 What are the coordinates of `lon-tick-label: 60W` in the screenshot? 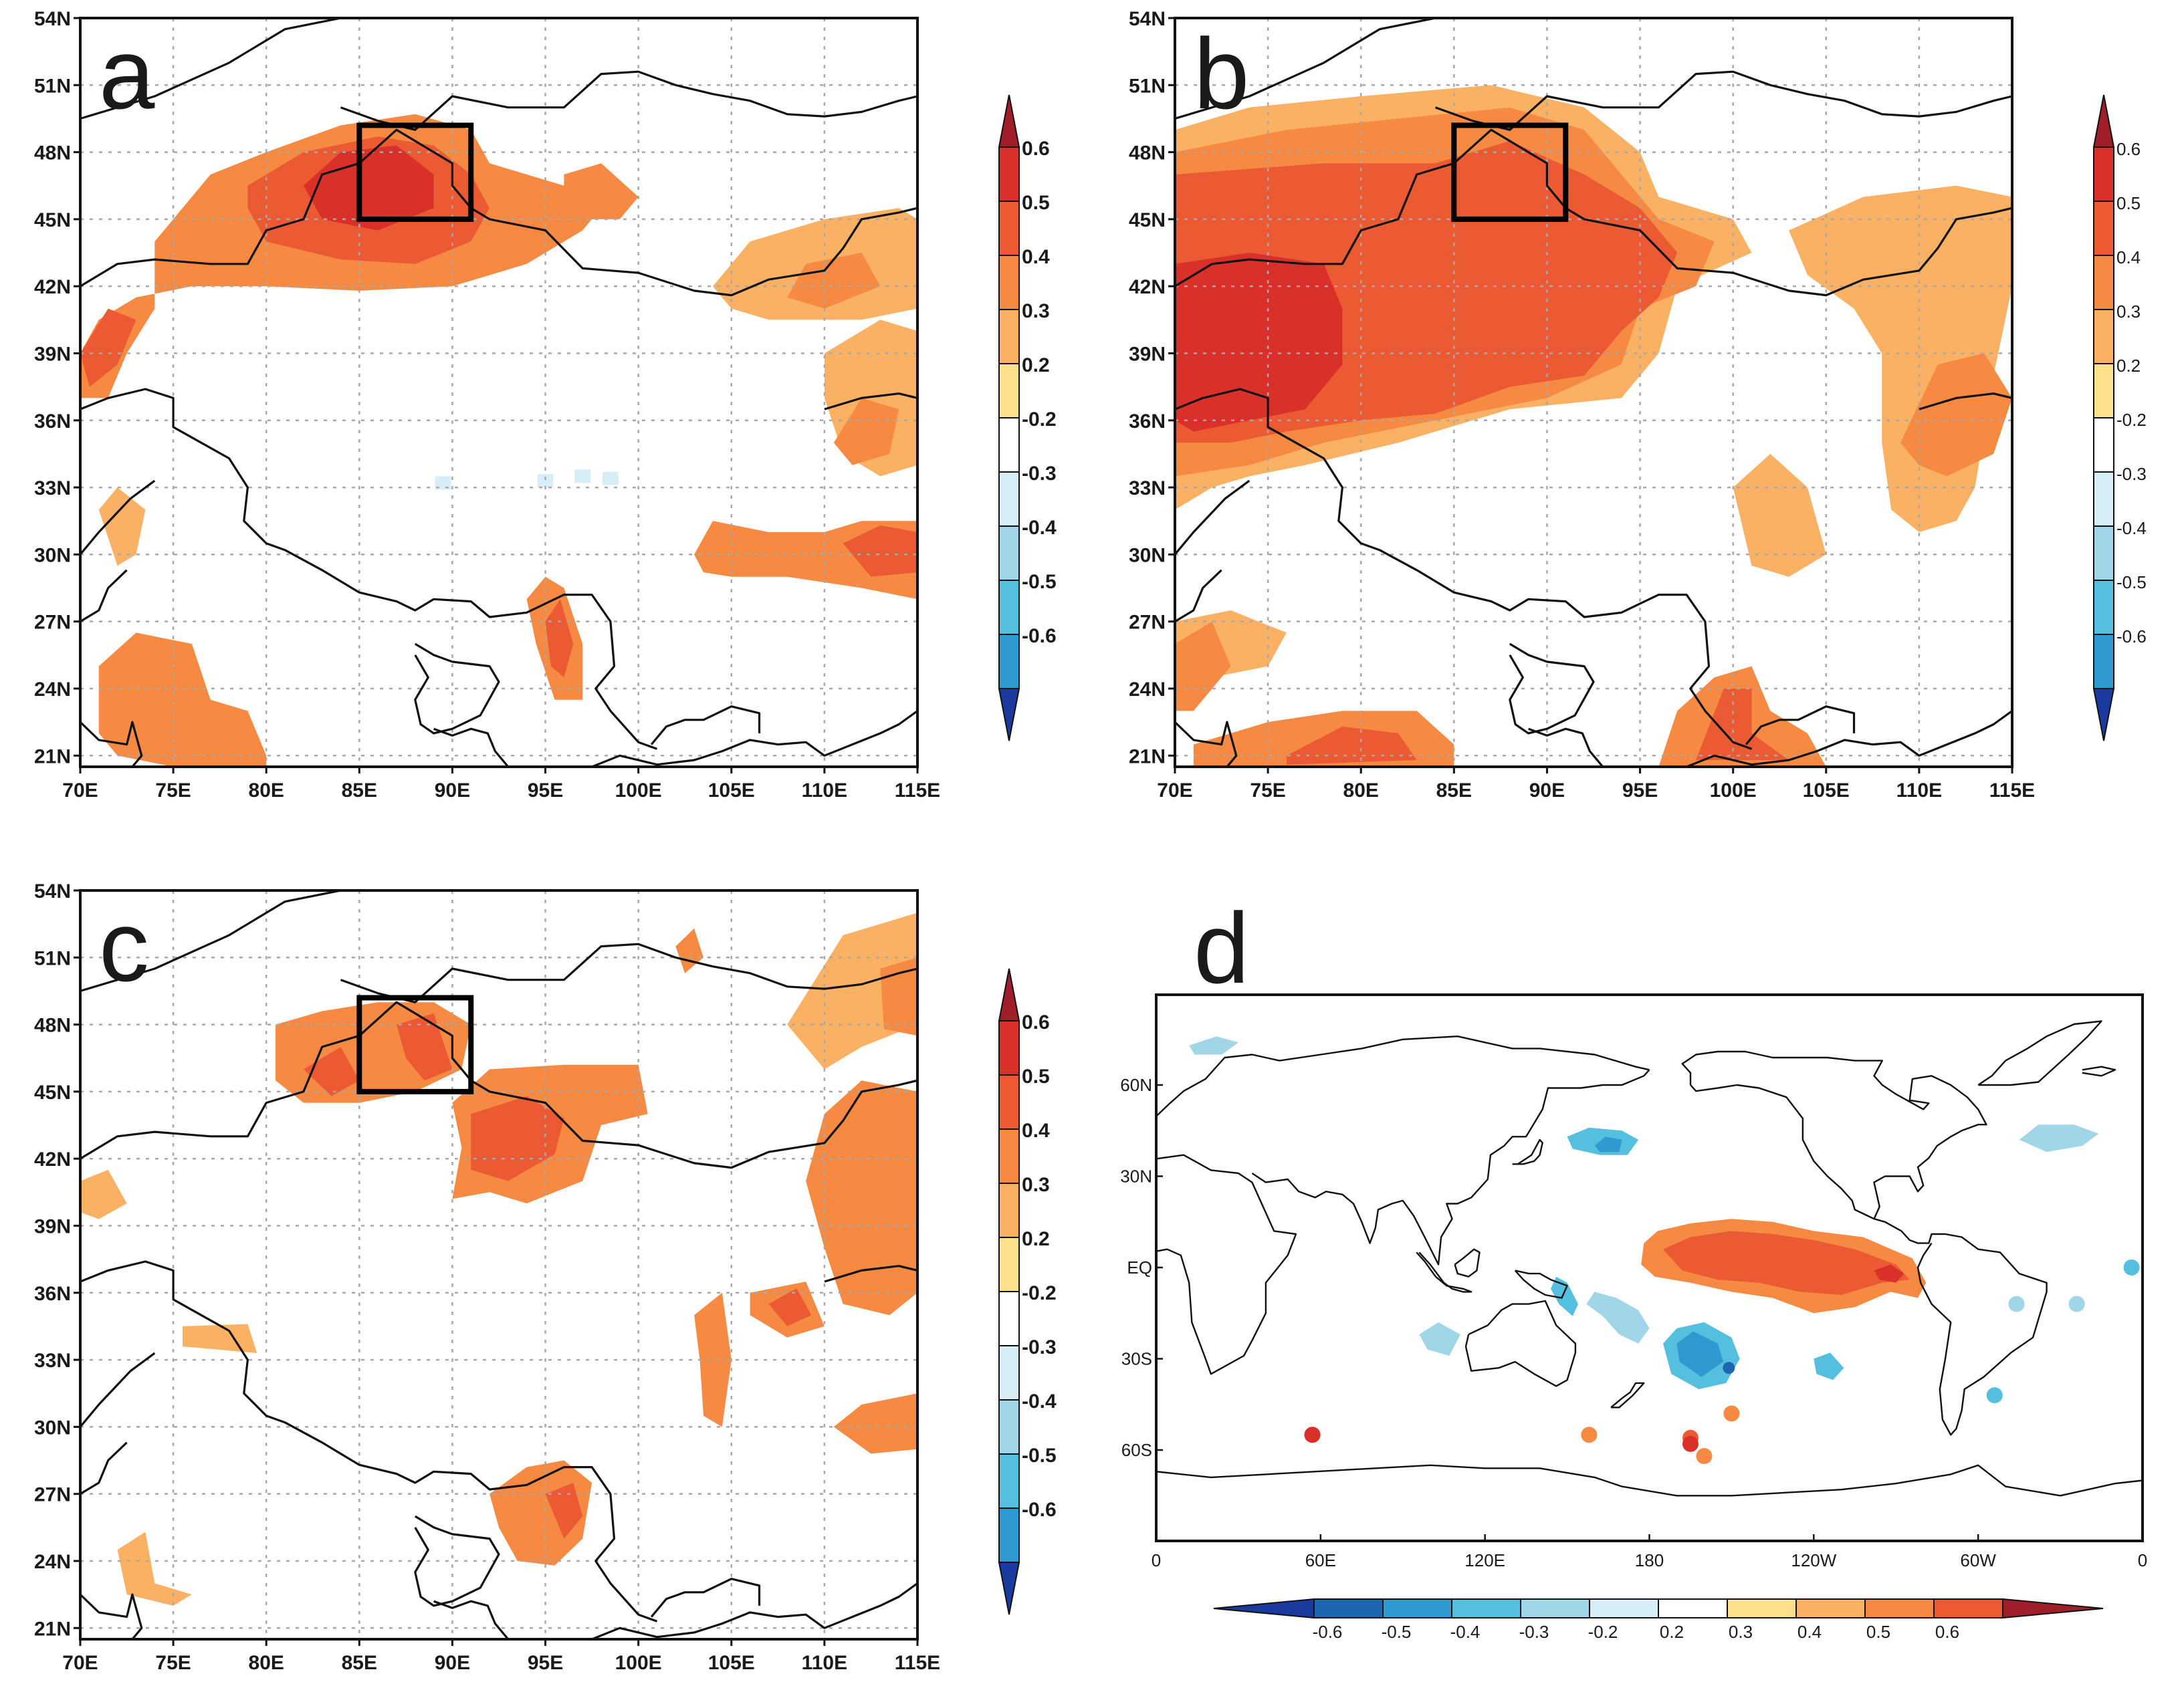 It's located at (1978, 1560).